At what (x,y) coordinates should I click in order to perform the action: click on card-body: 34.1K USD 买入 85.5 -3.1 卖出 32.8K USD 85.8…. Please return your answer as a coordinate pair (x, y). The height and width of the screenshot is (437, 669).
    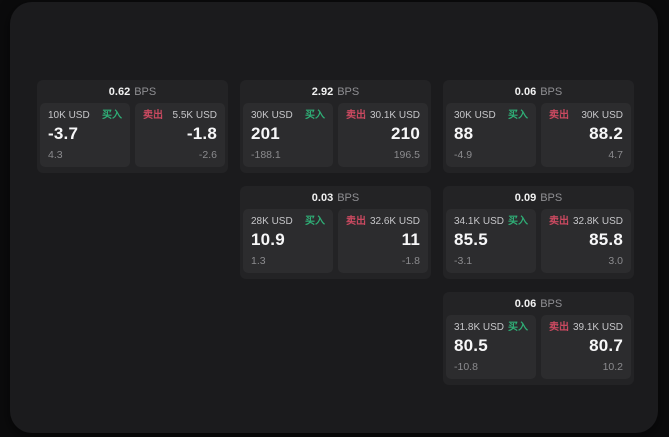
    Looking at the image, I should click on (538, 244).